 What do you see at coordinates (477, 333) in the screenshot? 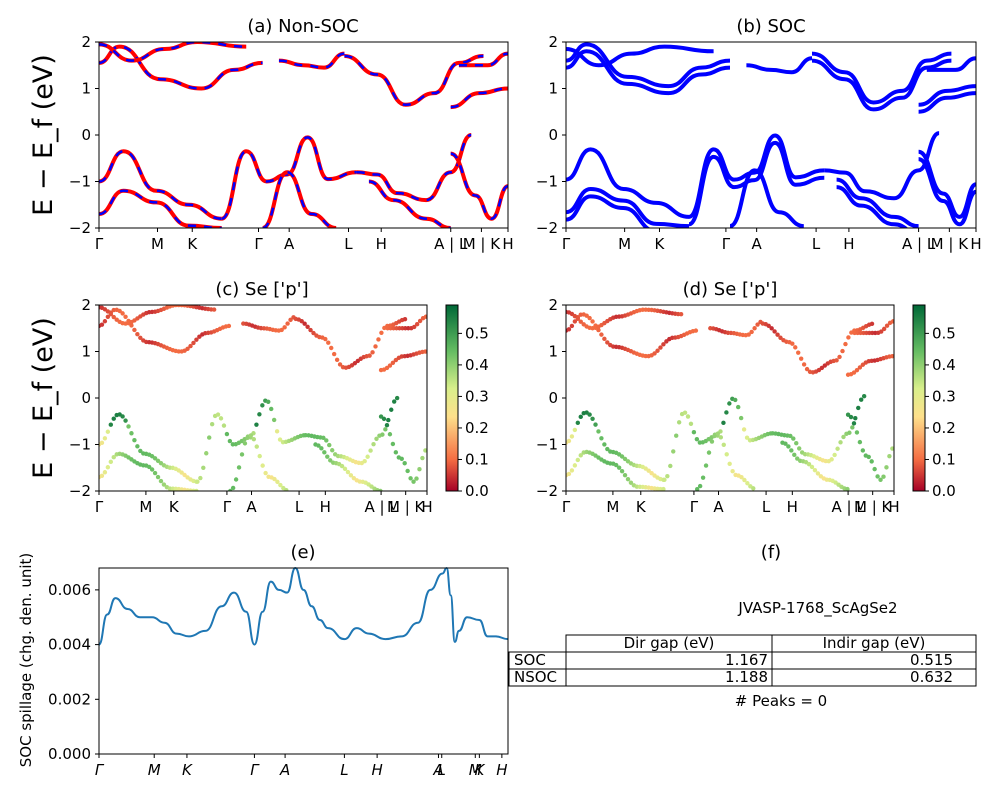
I see `colorbar-tick-label: 0.5` at bounding box center [477, 333].